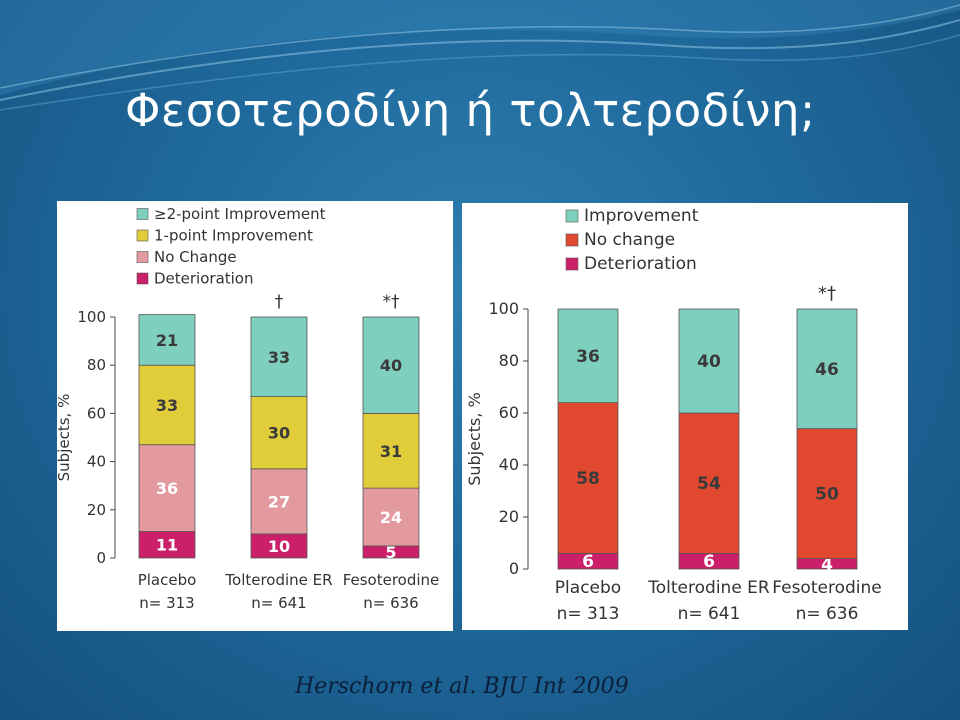 The height and width of the screenshot is (720, 960). Describe the element at coordinates (827, 565) in the screenshot. I see `data-label: 4` at that location.